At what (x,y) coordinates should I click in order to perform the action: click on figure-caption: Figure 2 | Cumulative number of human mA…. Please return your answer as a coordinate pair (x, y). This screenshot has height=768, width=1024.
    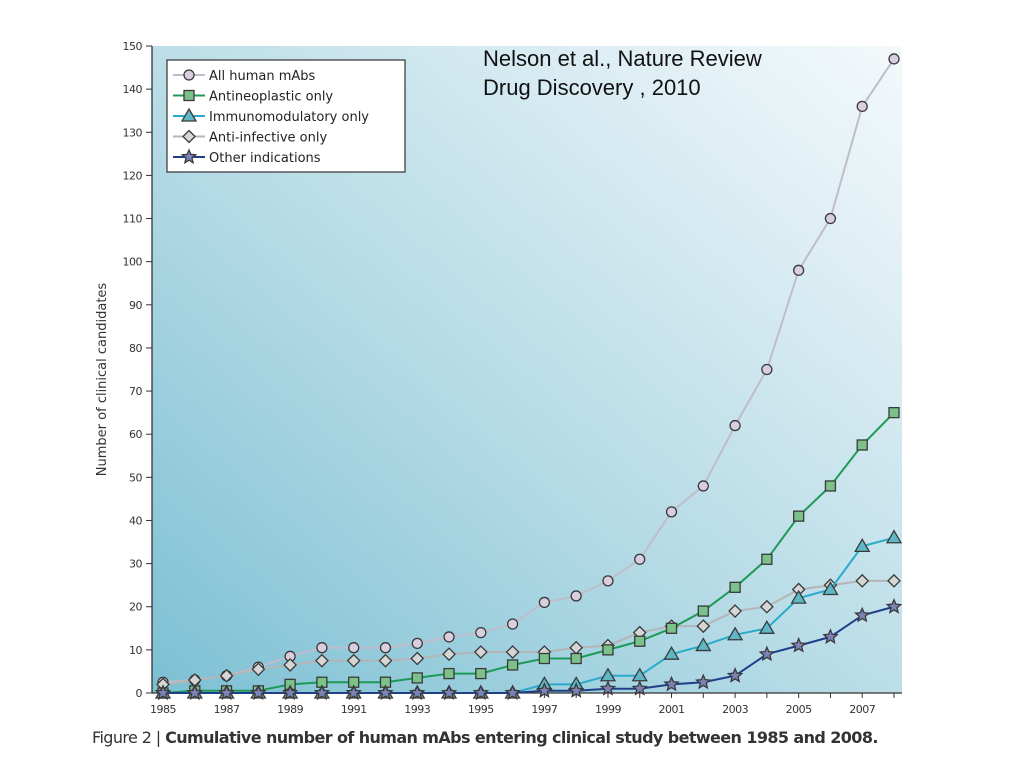
    Looking at the image, I should click on (485, 737).